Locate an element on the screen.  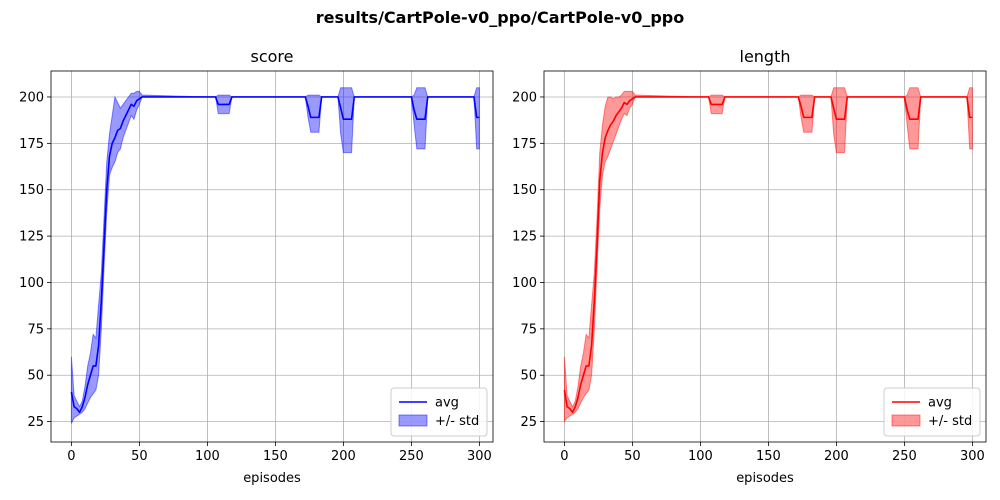
axes-title: length is located at coordinates (765, 56).